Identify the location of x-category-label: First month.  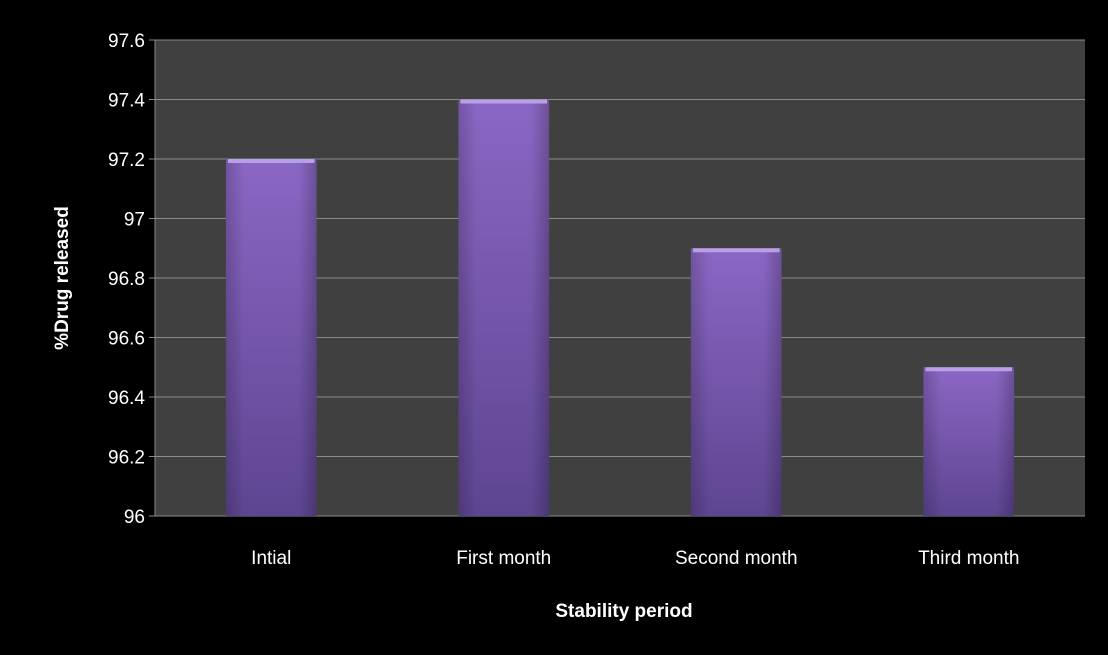
(503, 558).